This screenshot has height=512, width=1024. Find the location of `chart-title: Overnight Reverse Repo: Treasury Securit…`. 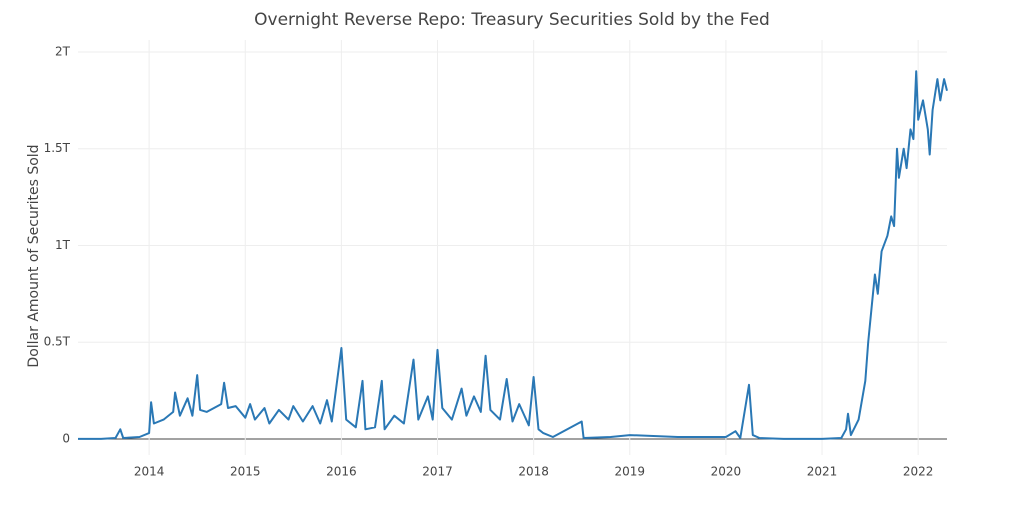

chart-title: Overnight Reverse Repo: Treasury Securit… is located at coordinates (512, 20).